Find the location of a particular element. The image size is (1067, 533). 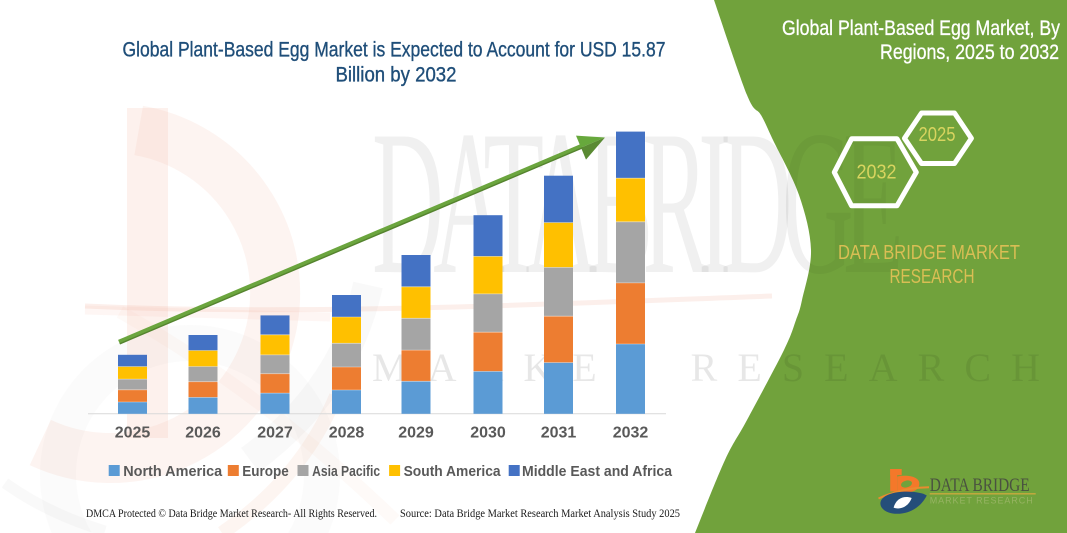

svg-text: South America is located at coordinates (453, 472).